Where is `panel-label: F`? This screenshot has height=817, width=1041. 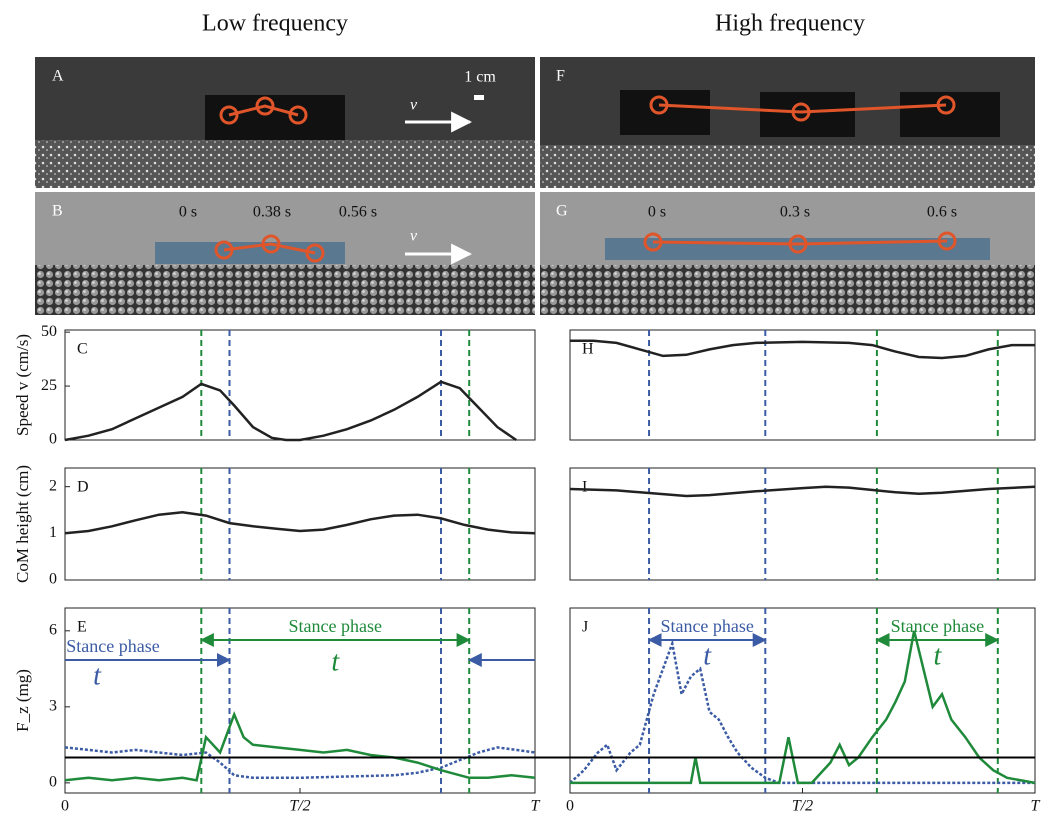 panel-label: F is located at coordinates (560, 76).